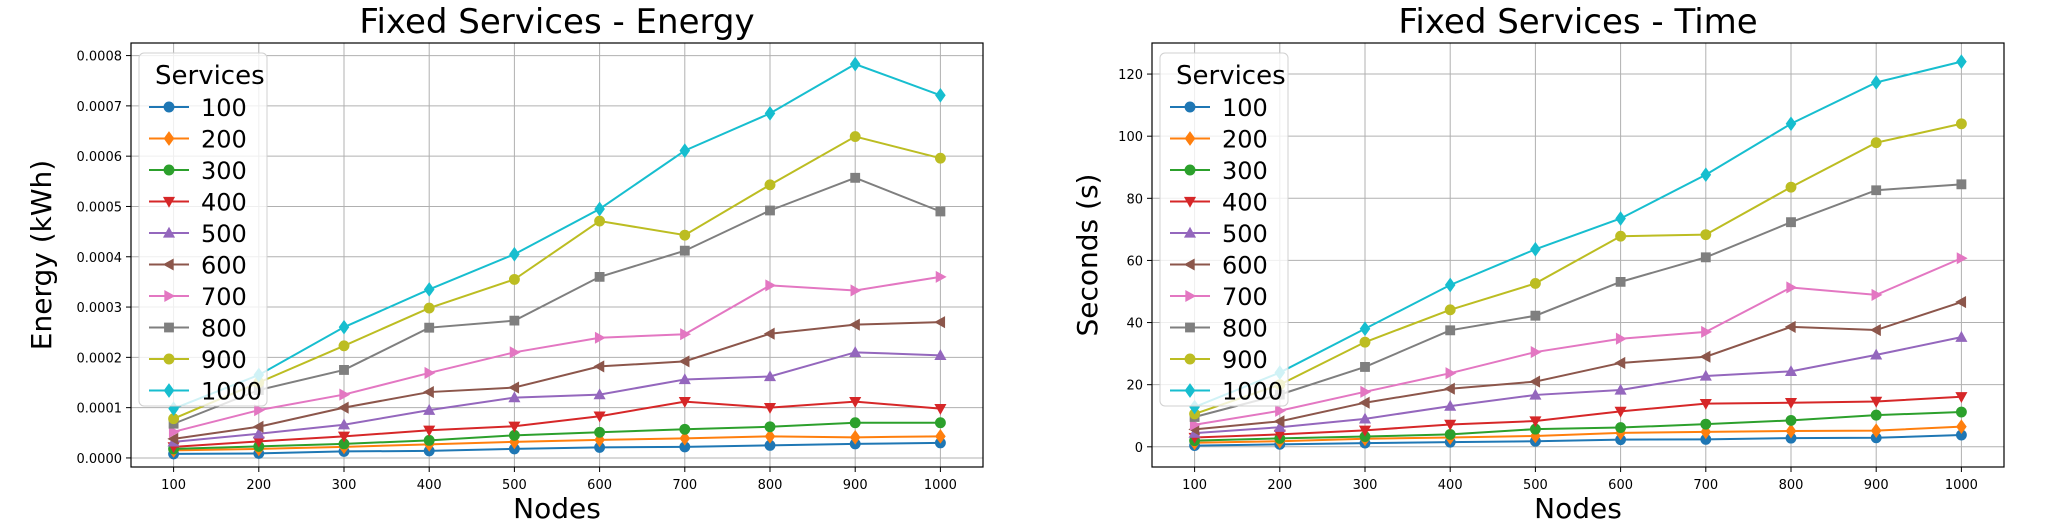 This screenshot has width=2054, height=530. Describe the element at coordinates (1134, 261) in the screenshot. I see `y-tick-label: 60` at that location.